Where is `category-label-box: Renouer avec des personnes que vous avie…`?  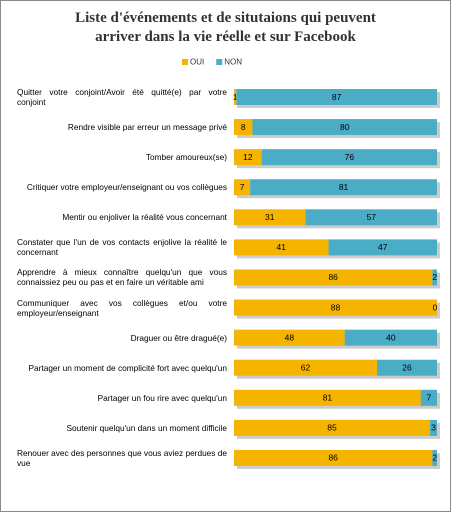
category-label-box: Renouer avec des personnes que vous avie… is located at coordinates (122, 458).